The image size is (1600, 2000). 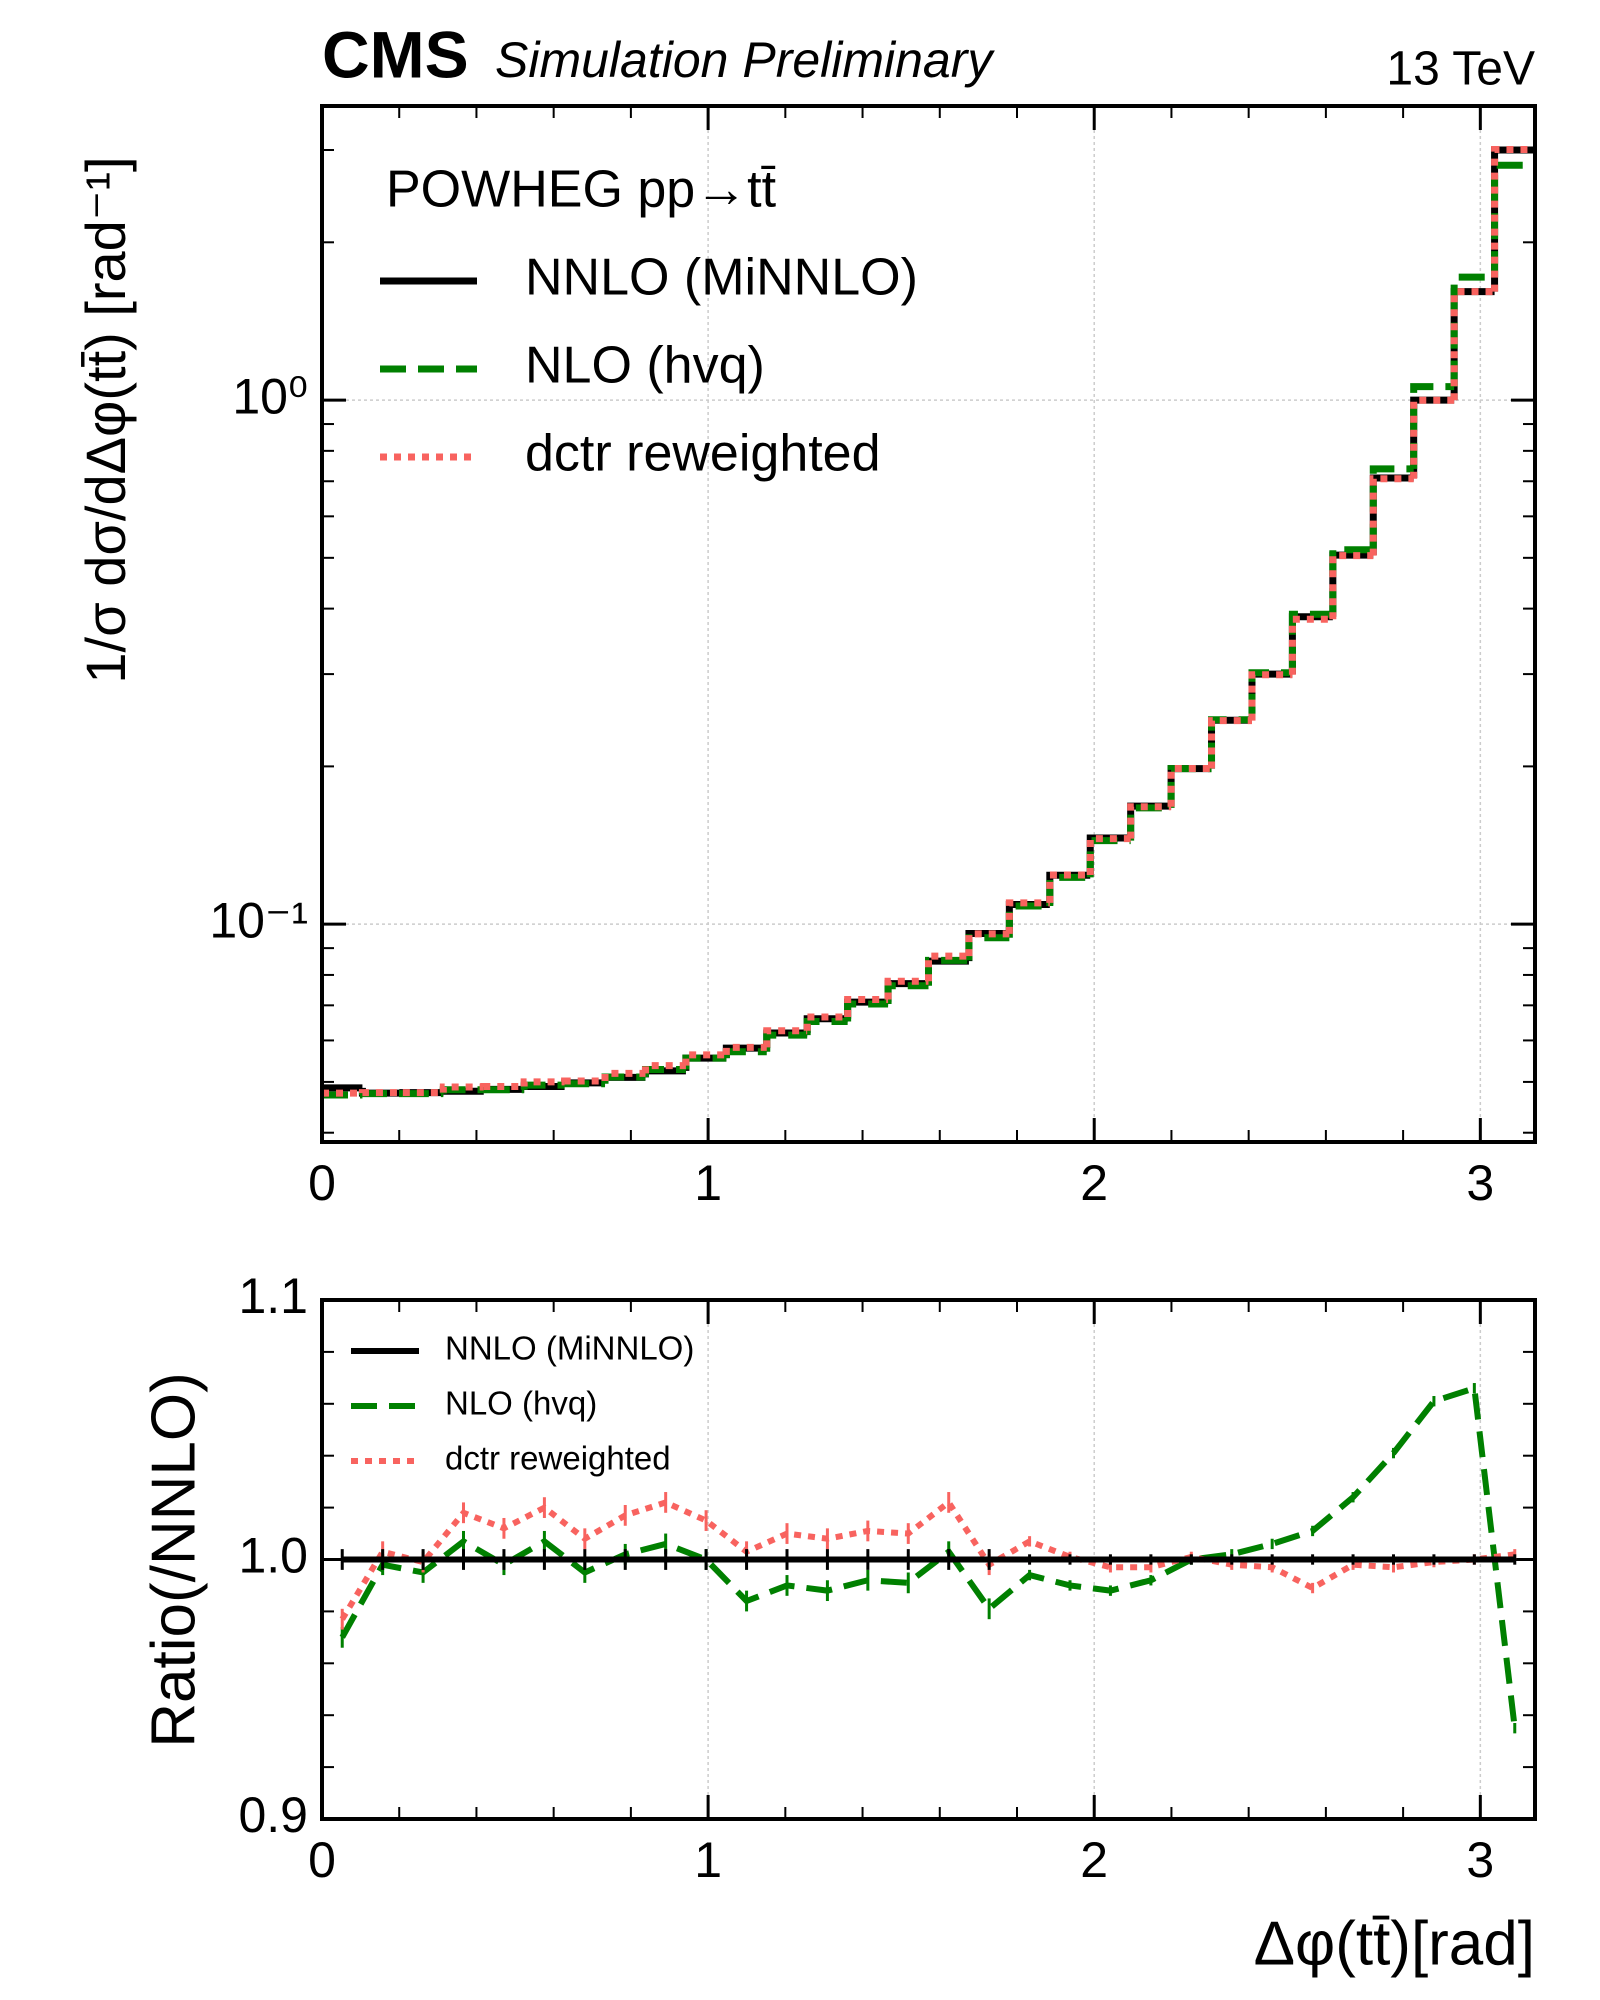 I want to click on y-tick-label: 0.9, so click(x=273, y=1815).